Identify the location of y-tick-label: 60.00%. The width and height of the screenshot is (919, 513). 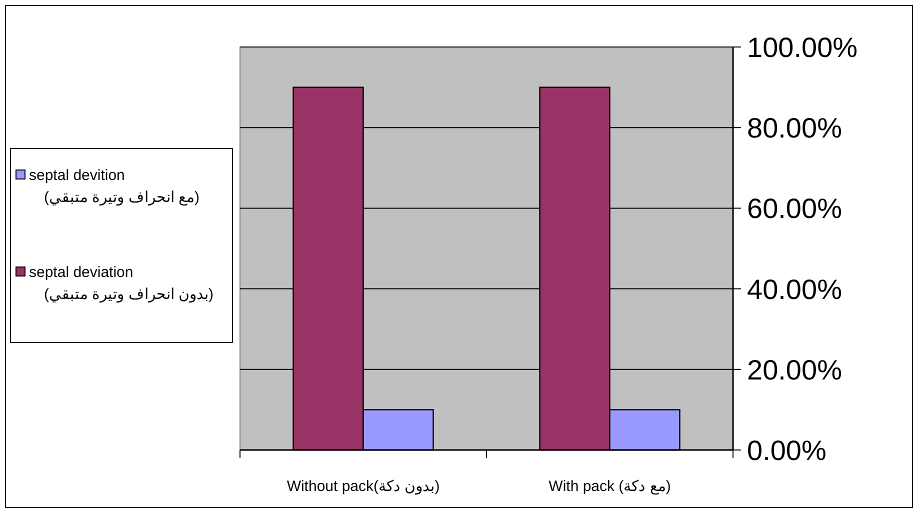
(794, 208).